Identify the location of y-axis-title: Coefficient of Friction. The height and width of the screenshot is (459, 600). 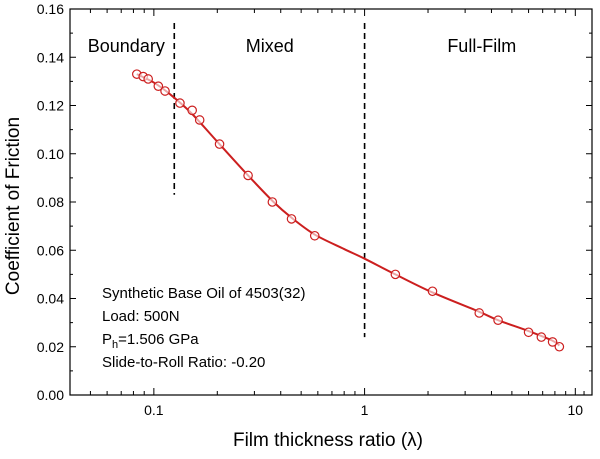
(13, 206).